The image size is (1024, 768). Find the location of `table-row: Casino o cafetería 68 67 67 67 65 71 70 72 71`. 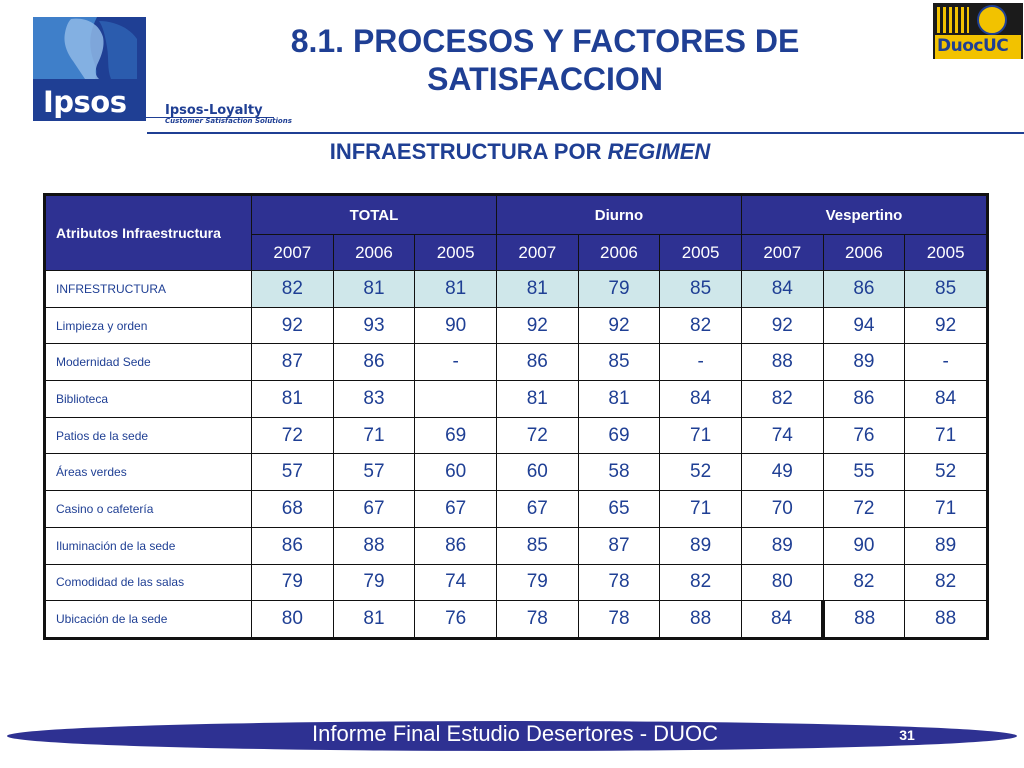

table-row: Casino o cafetería 68 67 67 67 65 71 70 72 71 is located at coordinates (516, 509).